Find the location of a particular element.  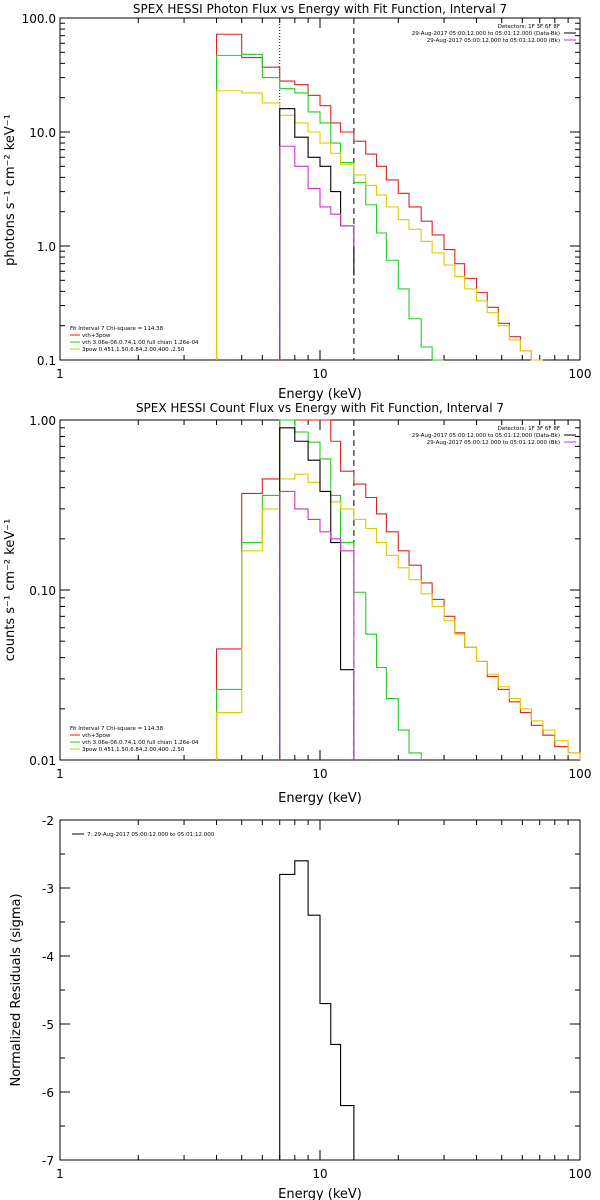

series-vth-3pow is located at coordinates (379, 197).